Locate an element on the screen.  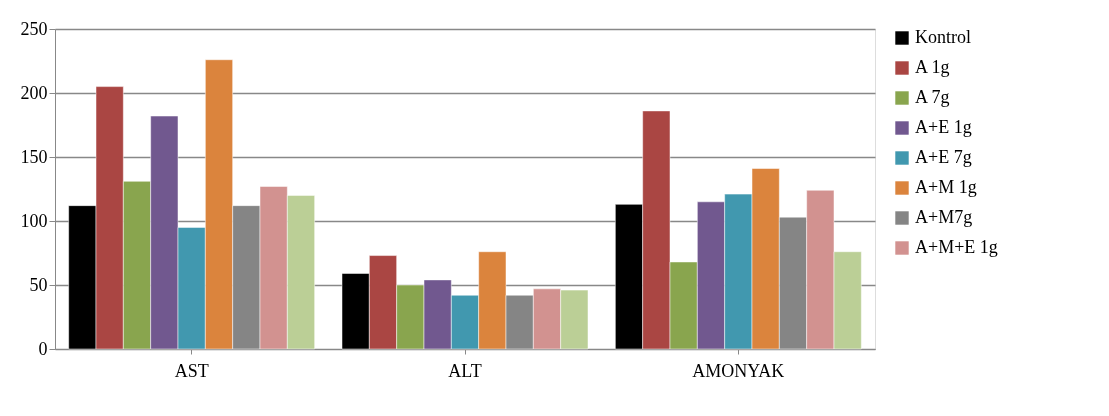
legend-label: A+M+E 1g is located at coordinates (956, 247).